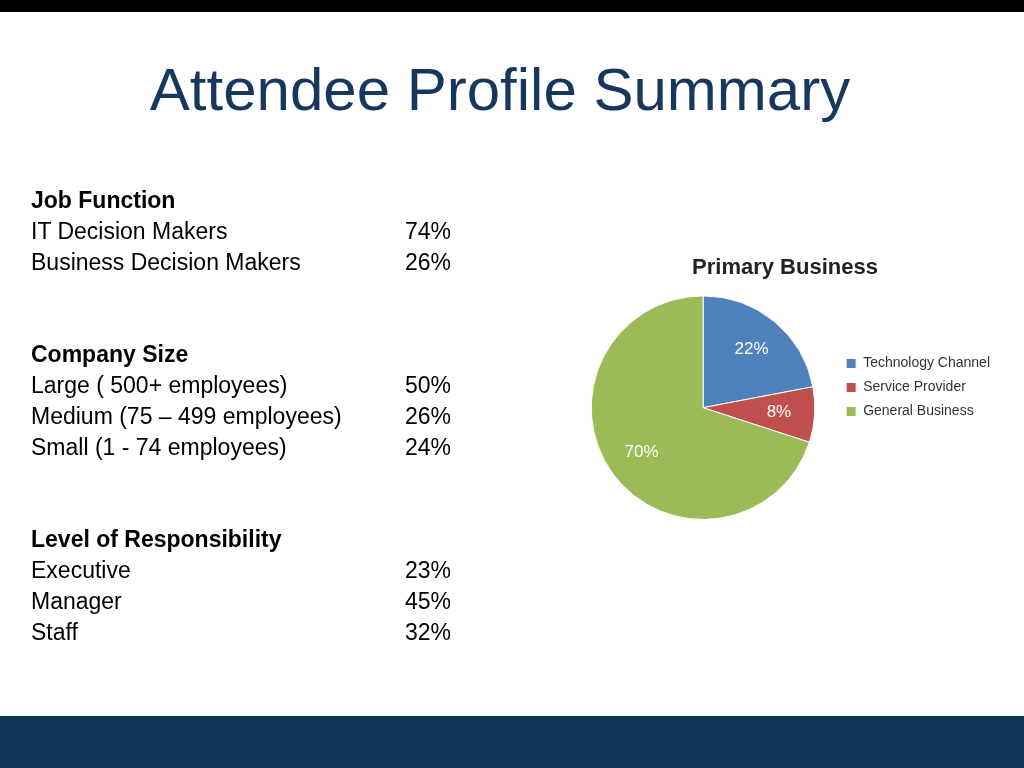 The image size is (1024, 768). Describe the element at coordinates (427, 601) in the screenshot. I see `text: 45%` at that location.